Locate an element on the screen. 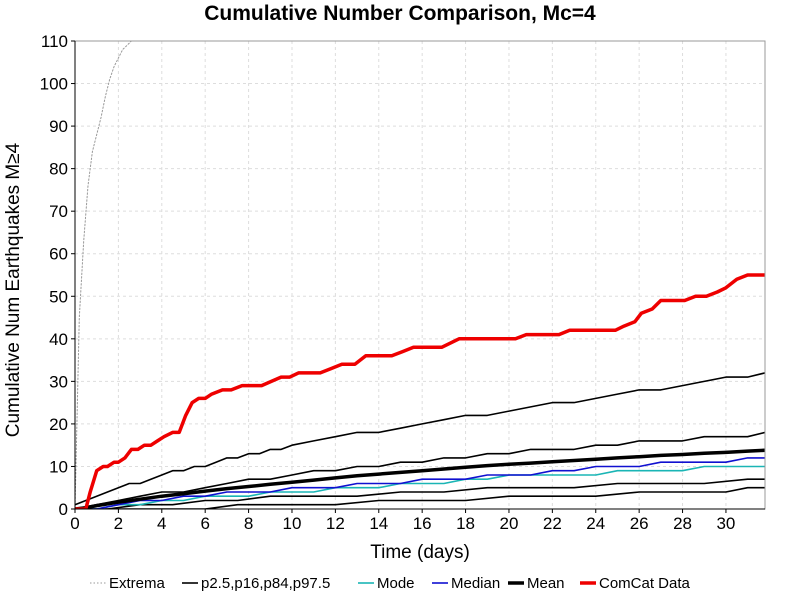 The height and width of the screenshot is (600, 800). chart-title: Cumulative Number Comparison, Mc=4 is located at coordinates (400, 13).